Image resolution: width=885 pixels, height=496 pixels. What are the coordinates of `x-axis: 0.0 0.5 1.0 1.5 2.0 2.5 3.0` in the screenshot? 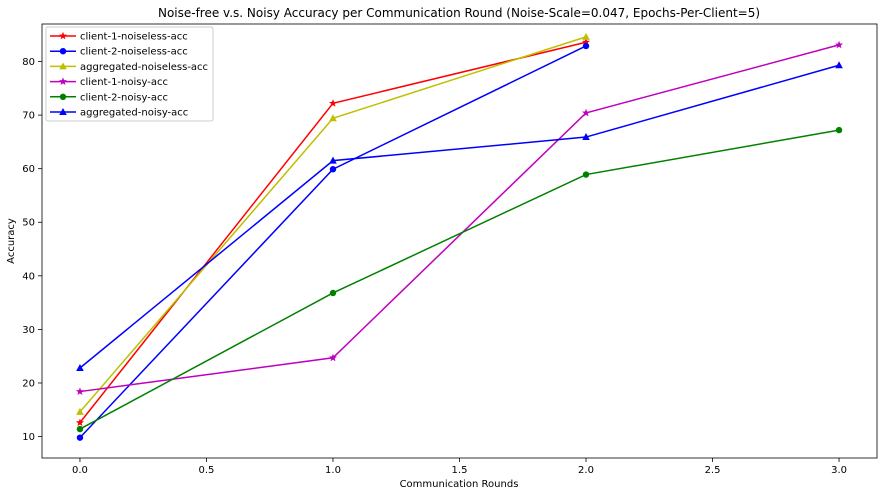 It's located at (459, 467).